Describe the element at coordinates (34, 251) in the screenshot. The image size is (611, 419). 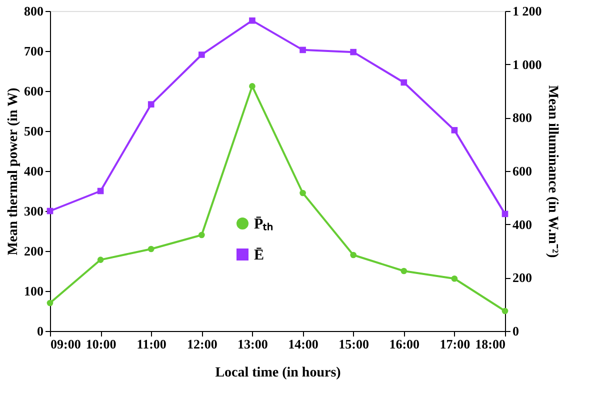
I see `y-tick-label: 200` at that location.